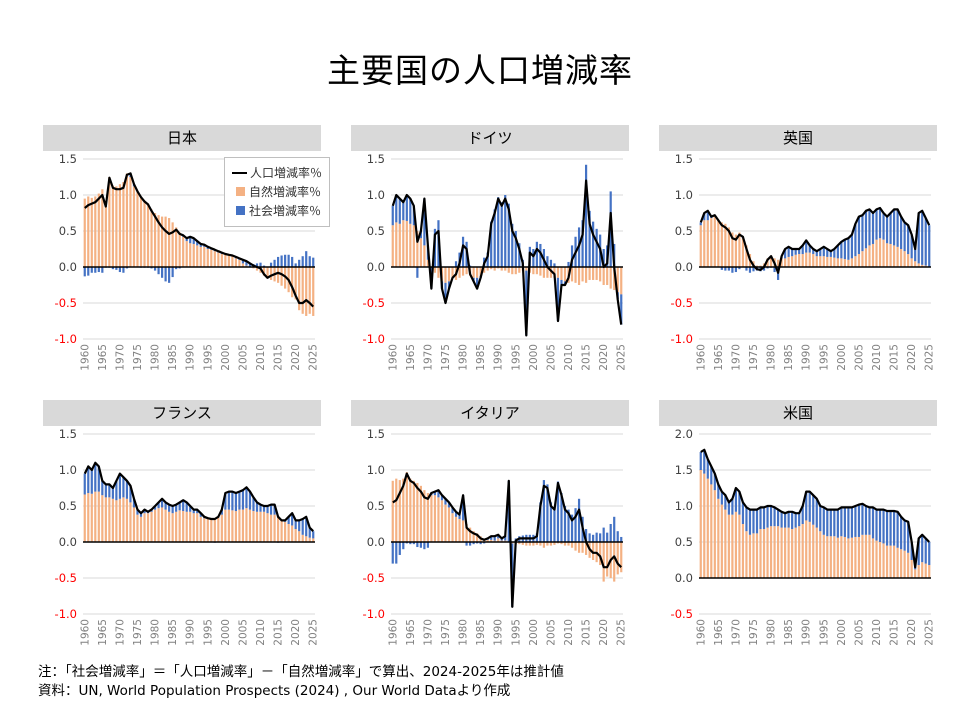 This screenshot has height=720, width=960. I want to click on natural-swatch-icon, so click(240, 191).